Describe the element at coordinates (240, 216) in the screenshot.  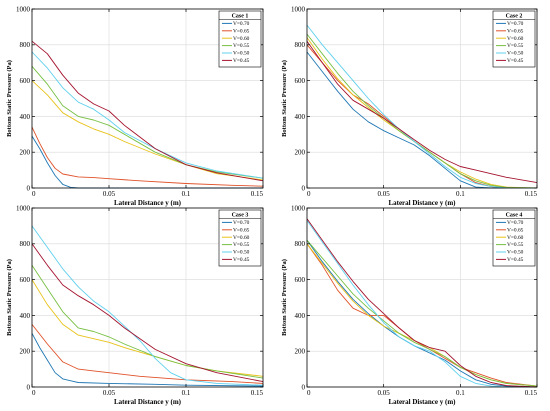
I see `legend-title: Case 3` at that location.